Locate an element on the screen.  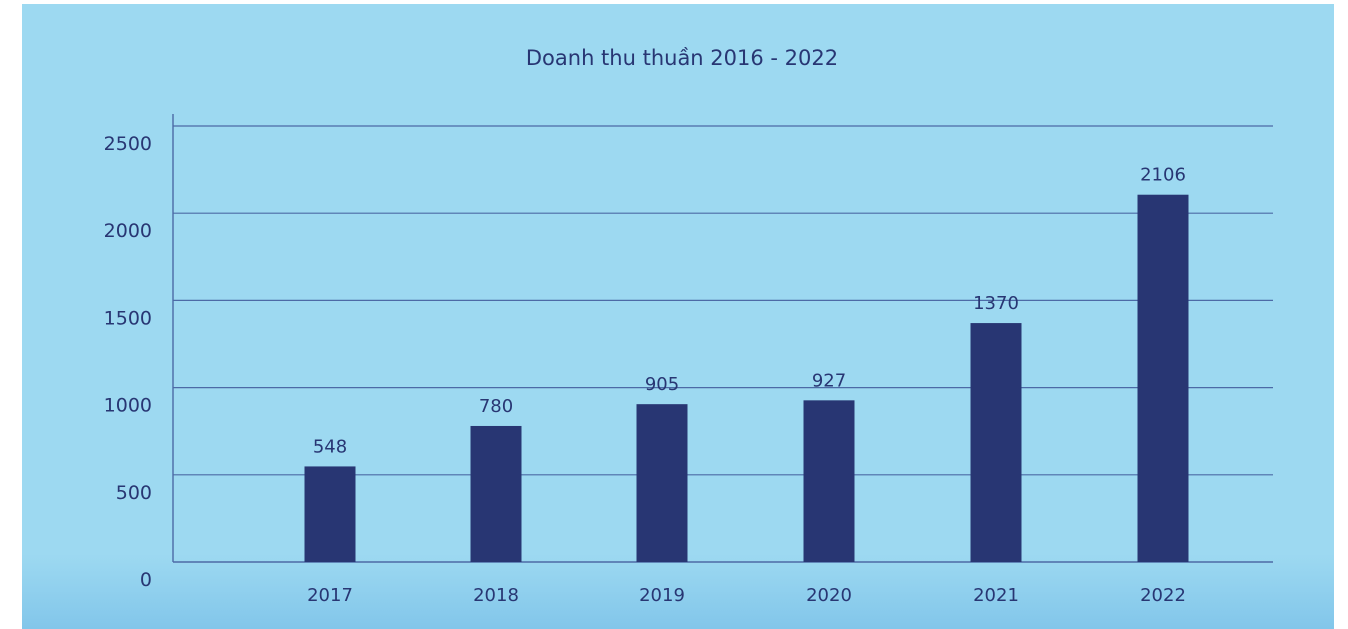
data-label: 780 is located at coordinates (496, 406).